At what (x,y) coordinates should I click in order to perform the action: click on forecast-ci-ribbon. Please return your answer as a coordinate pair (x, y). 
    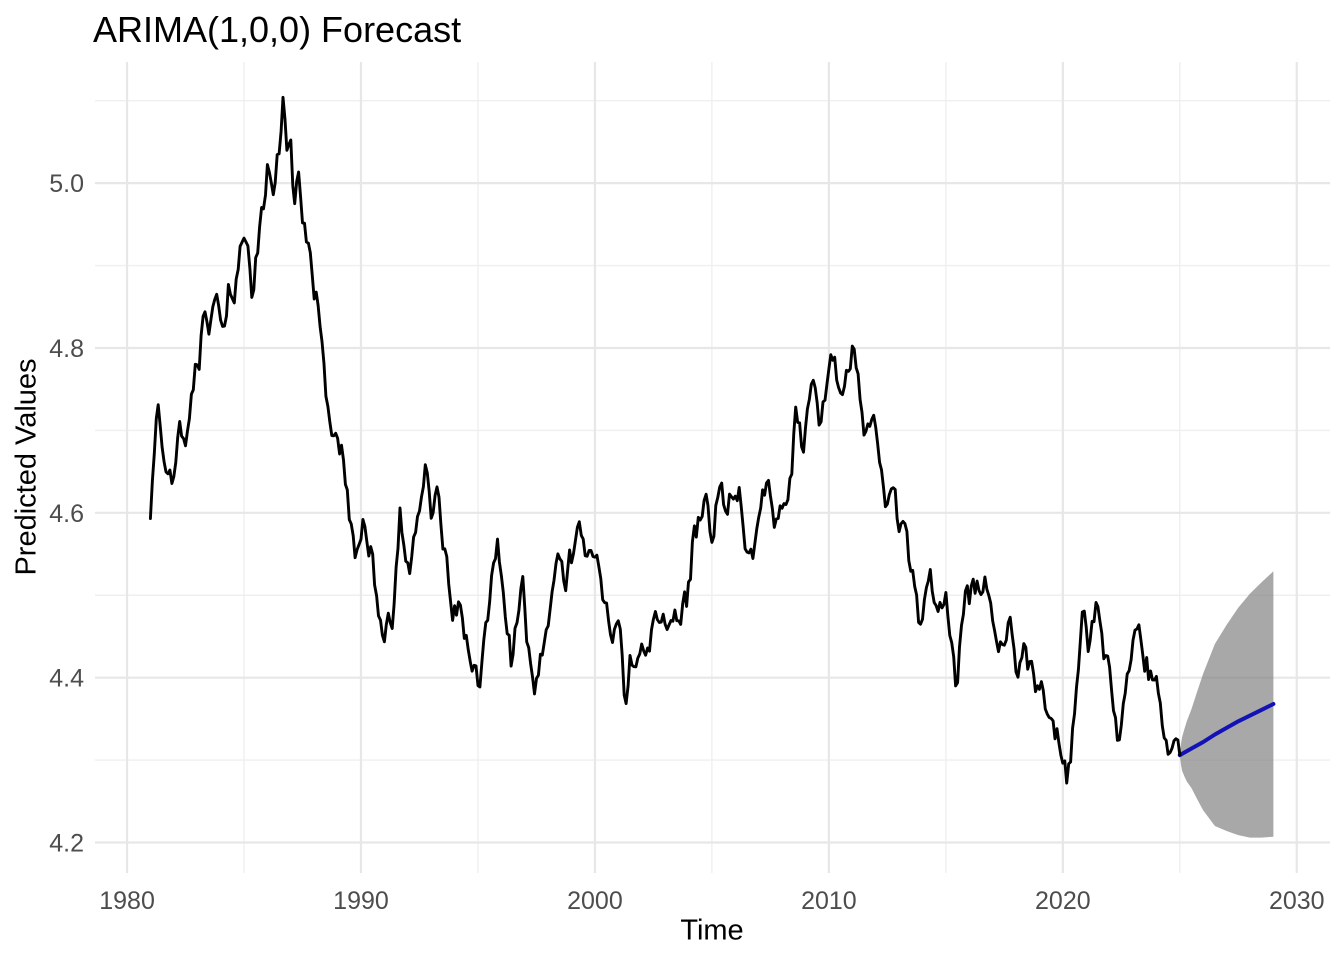
    Looking at the image, I should click on (1226, 704).